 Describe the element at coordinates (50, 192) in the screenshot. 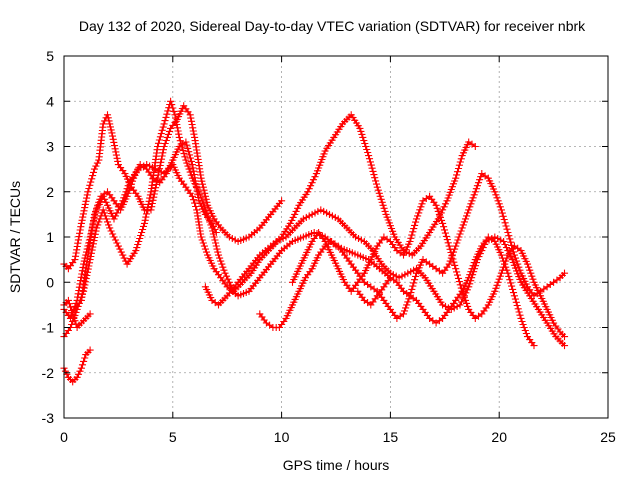

I see `y-tick-label: 2` at that location.